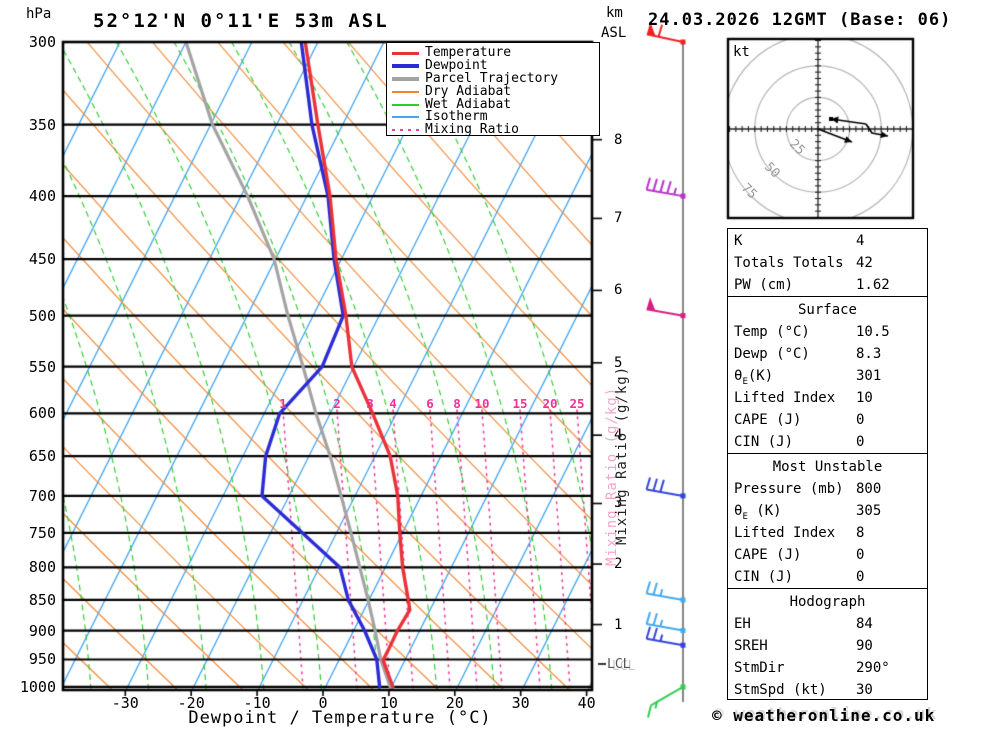 The width and height of the screenshot is (1000, 733). I want to click on pressure-tick-label: 850, so click(42, 599).